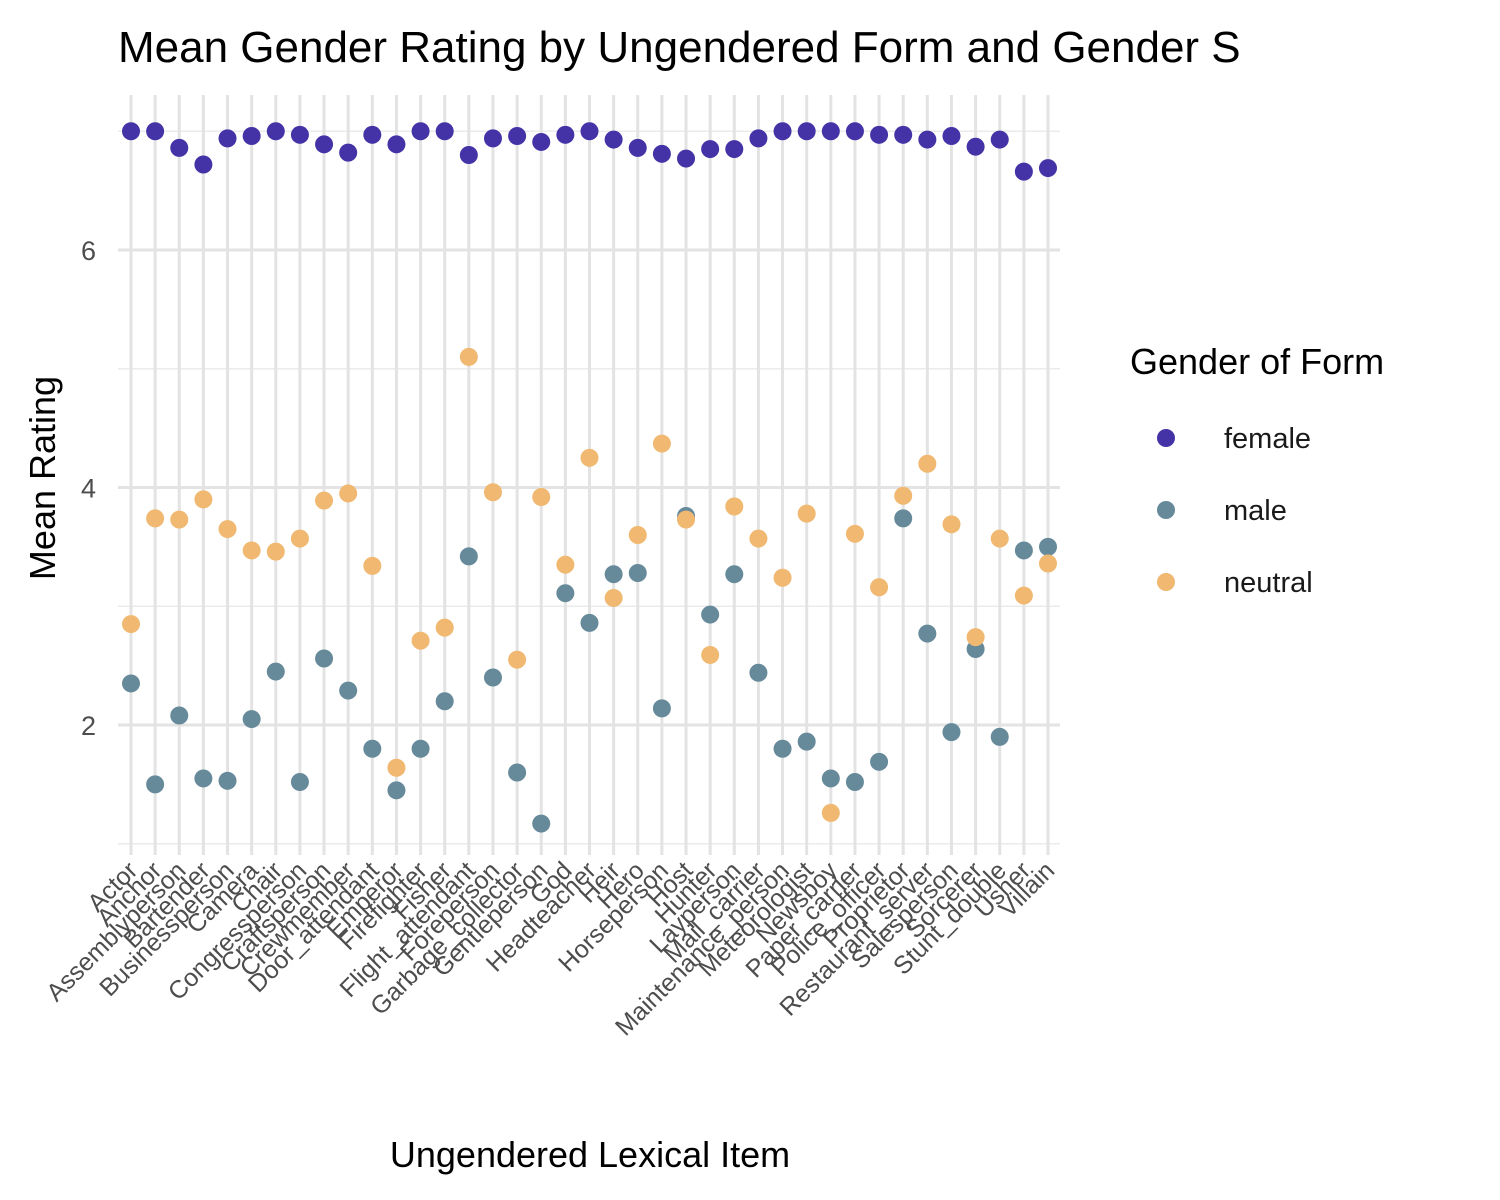 This screenshot has height=1200, width=1500. I want to click on legend-label-female: female, so click(1267, 439).